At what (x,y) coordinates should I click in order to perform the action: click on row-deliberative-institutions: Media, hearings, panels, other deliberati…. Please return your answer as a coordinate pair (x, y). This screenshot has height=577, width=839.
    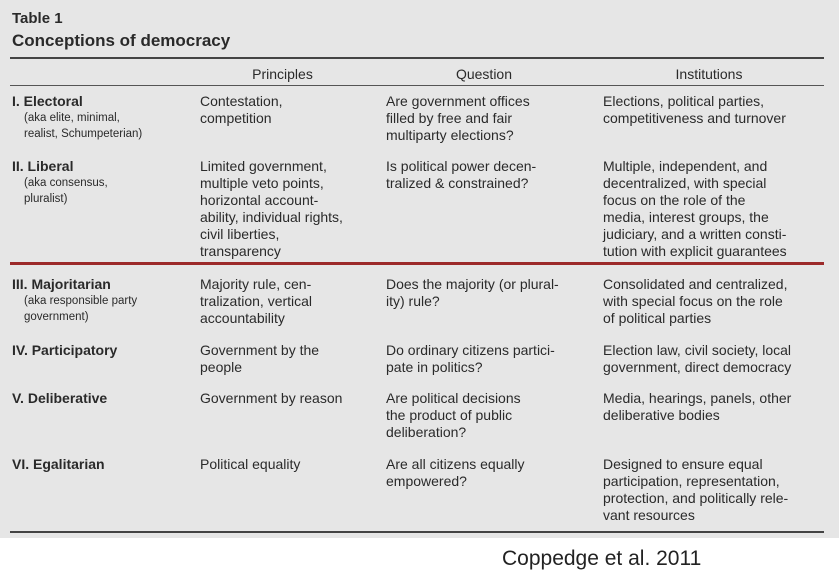
    Looking at the image, I should click on (697, 406).